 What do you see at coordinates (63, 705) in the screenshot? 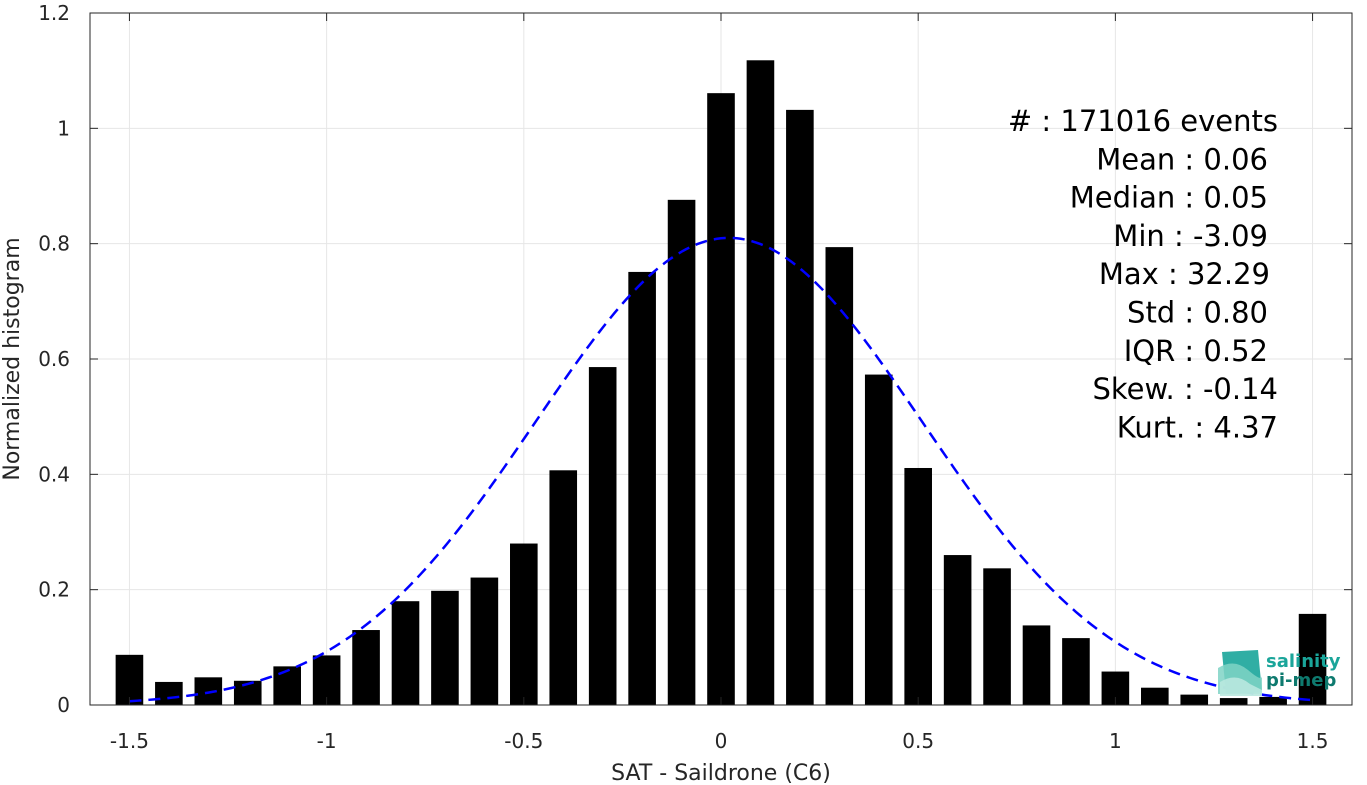
I see `y-tick-label: 0` at bounding box center [63, 705].